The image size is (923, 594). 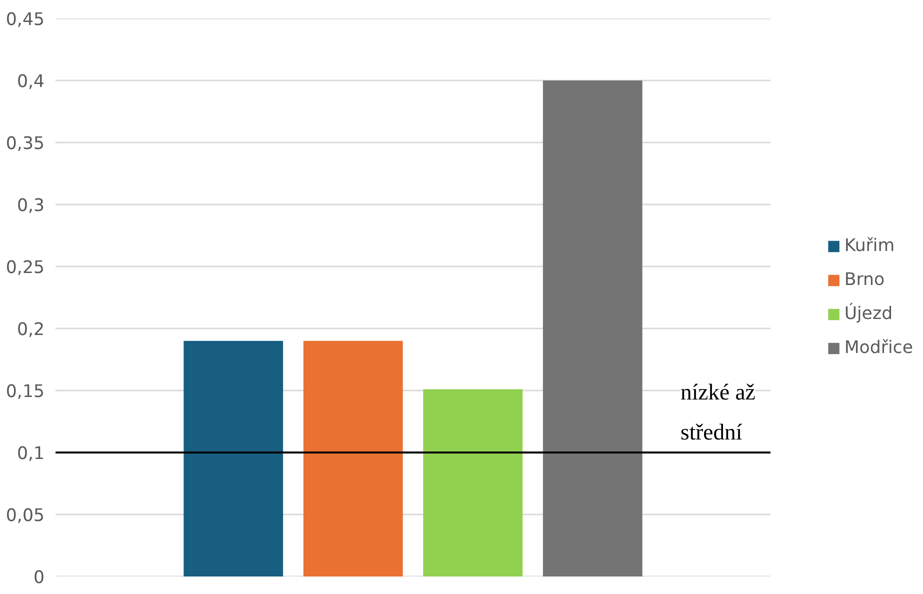 I want to click on y-tick-label: 0,45, so click(x=25, y=20).